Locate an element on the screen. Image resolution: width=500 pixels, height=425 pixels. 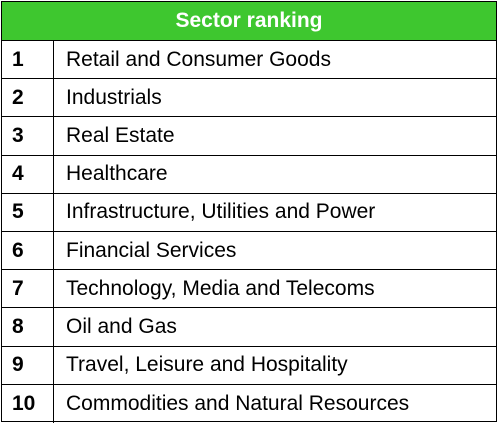
table-row: 3 Real Estate is located at coordinates (249, 136).